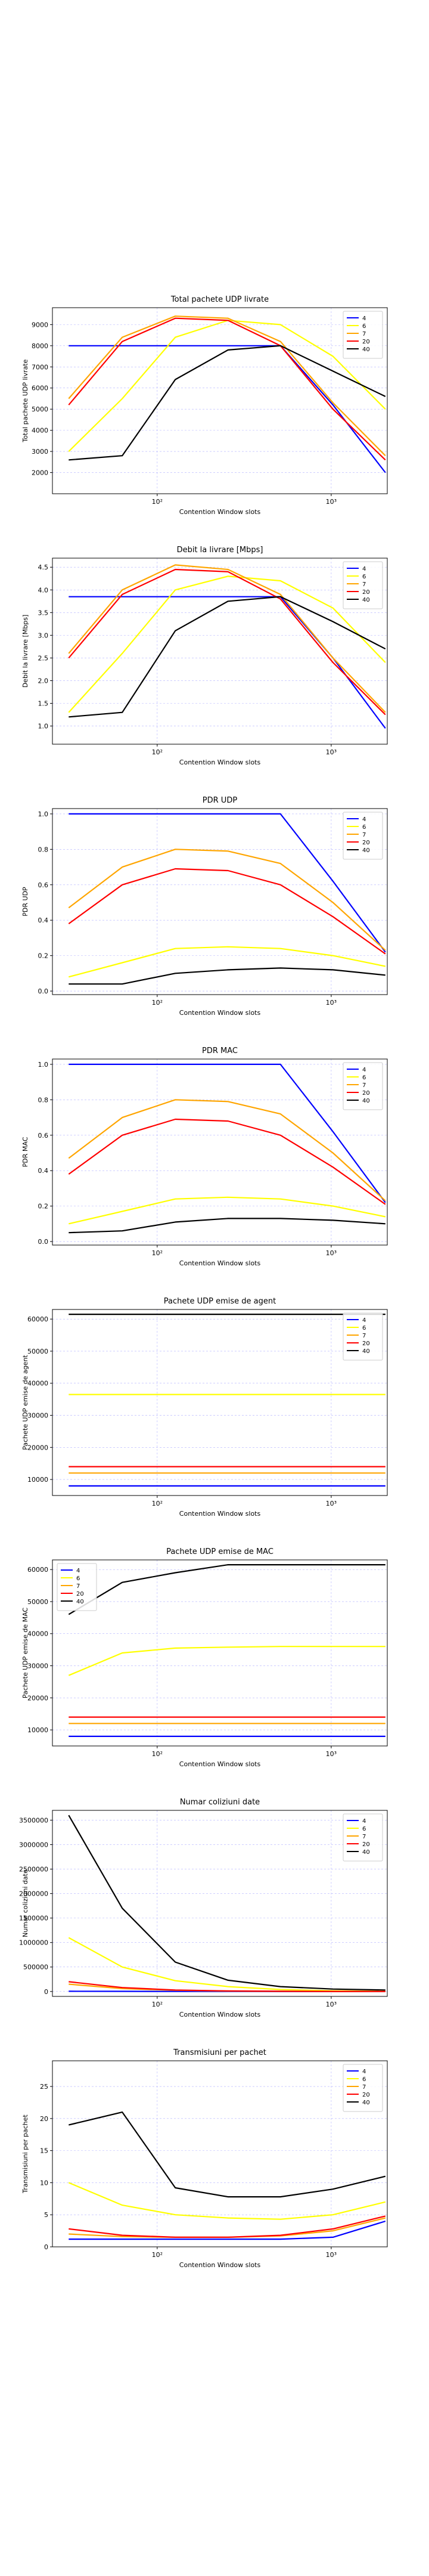 This screenshot has width=429, height=2576. I want to click on y-axis-label: Total pachete UDP livrate, so click(25, 401).